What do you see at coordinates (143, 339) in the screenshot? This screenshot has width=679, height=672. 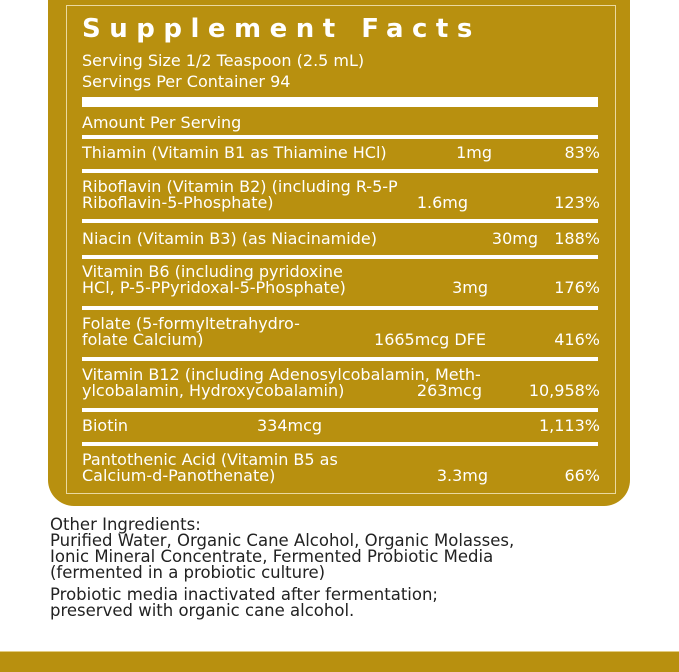 I see `name-line: folate Calcium)` at bounding box center [143, 339].